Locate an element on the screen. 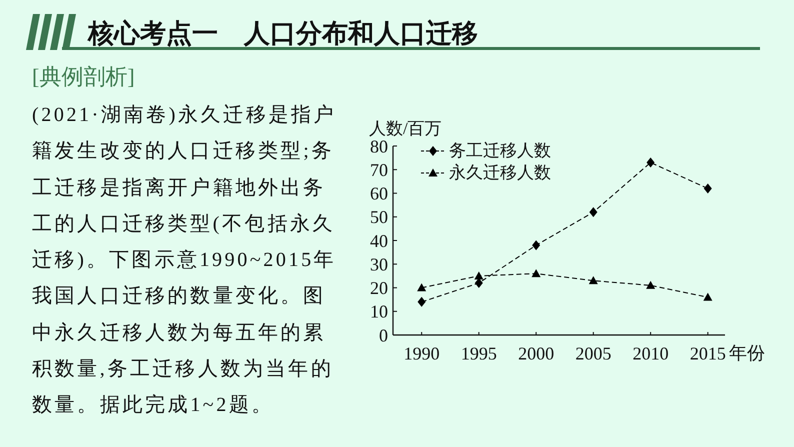  legend-label: 务工迁移人数 is located at coordinates (500, 151).